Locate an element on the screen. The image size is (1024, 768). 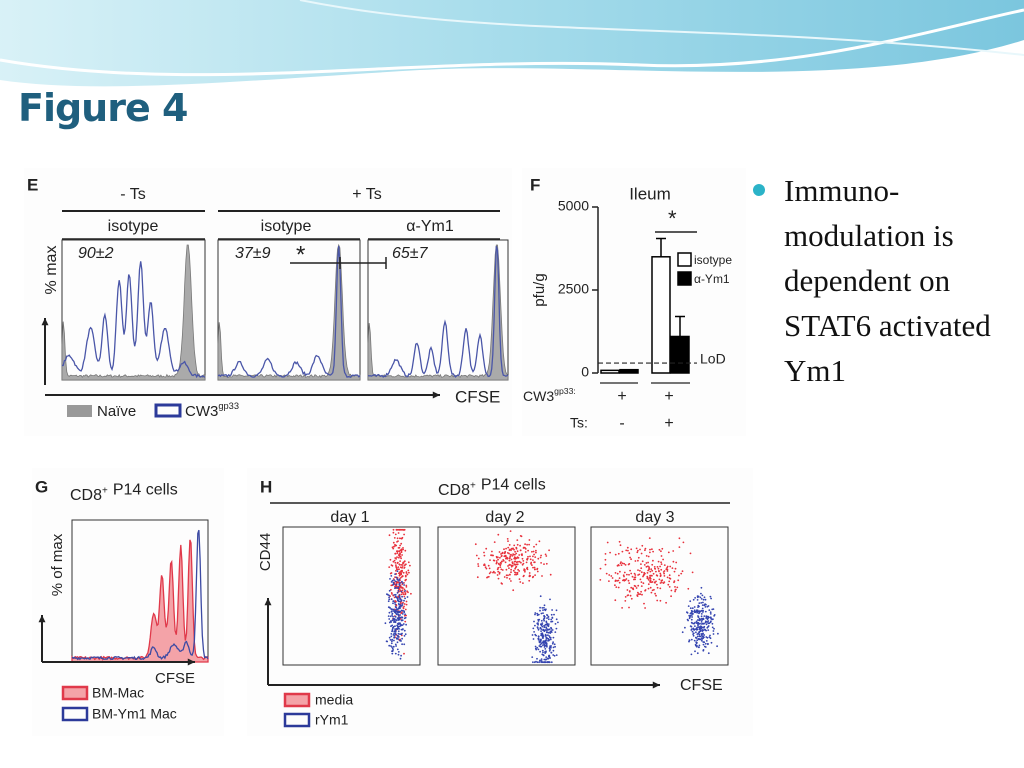
arrow-head is located at coordinates (191, 662).